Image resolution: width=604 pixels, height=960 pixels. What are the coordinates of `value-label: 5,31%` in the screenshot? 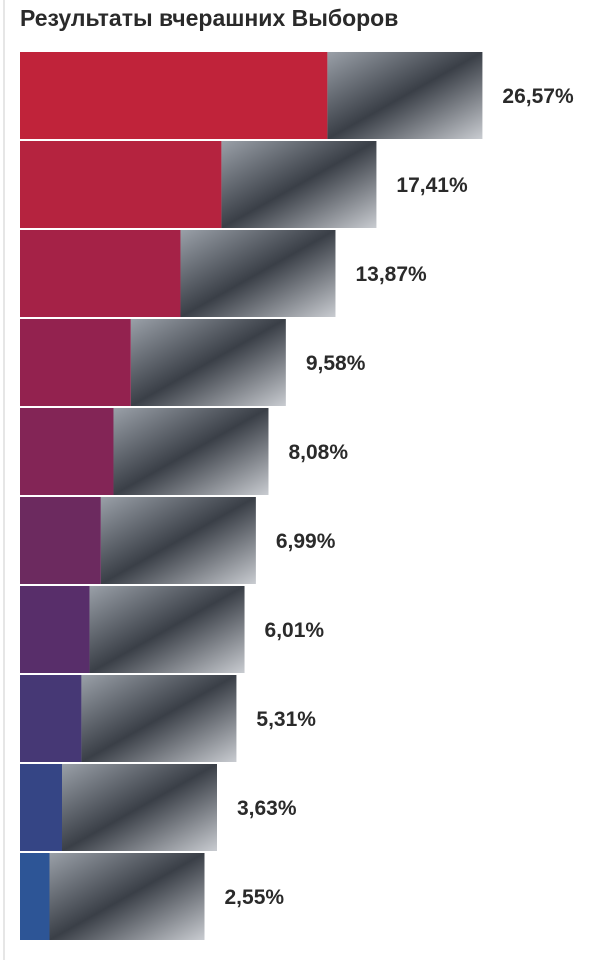 It's located at (286, 719).